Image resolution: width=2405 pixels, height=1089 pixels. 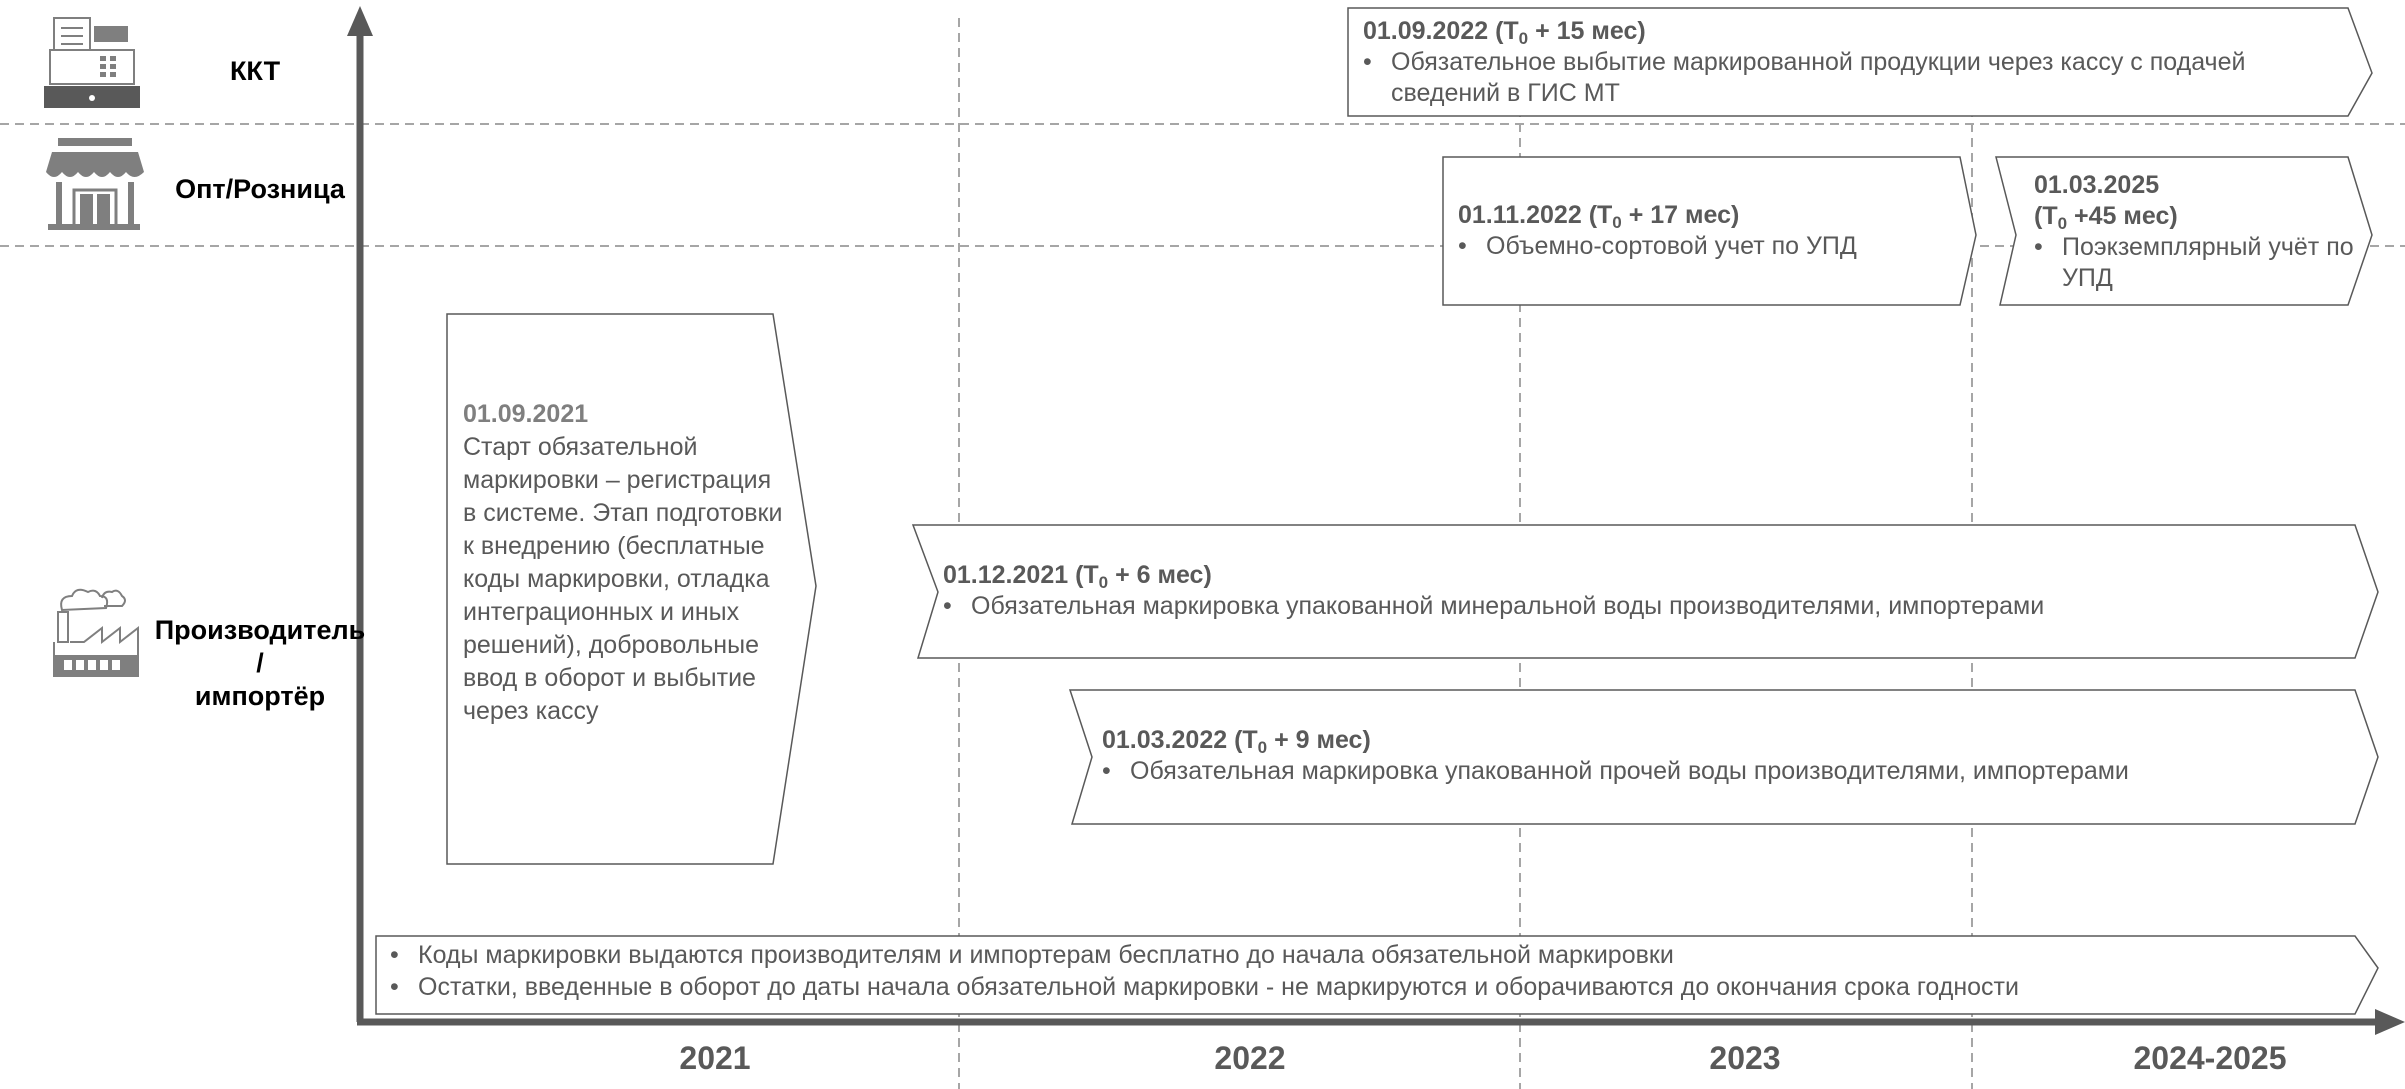 What do you see at coordinates (2210, 1058) in the screenshot?
I see `year-label-2024-2025: 2024-2025` at bounding box center [2210, 1058].